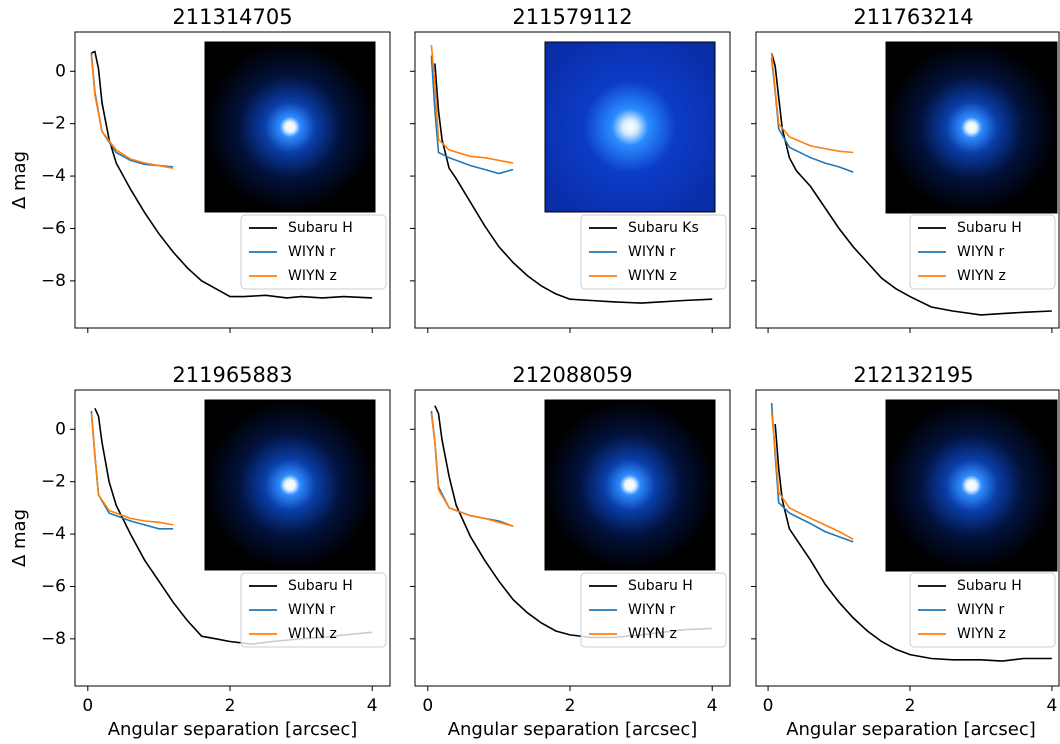 The width and height of the screenshot is (1060, 744). What do you see at coordinates (913, 375) in the screenshot?
I see `subplot-title: 212132195` at bounding box center [913, 375].